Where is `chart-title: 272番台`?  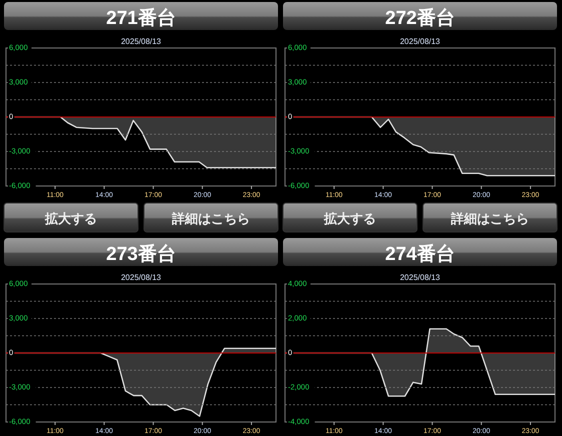 chart-title: 272番台 is located at coordinates (420, 18).